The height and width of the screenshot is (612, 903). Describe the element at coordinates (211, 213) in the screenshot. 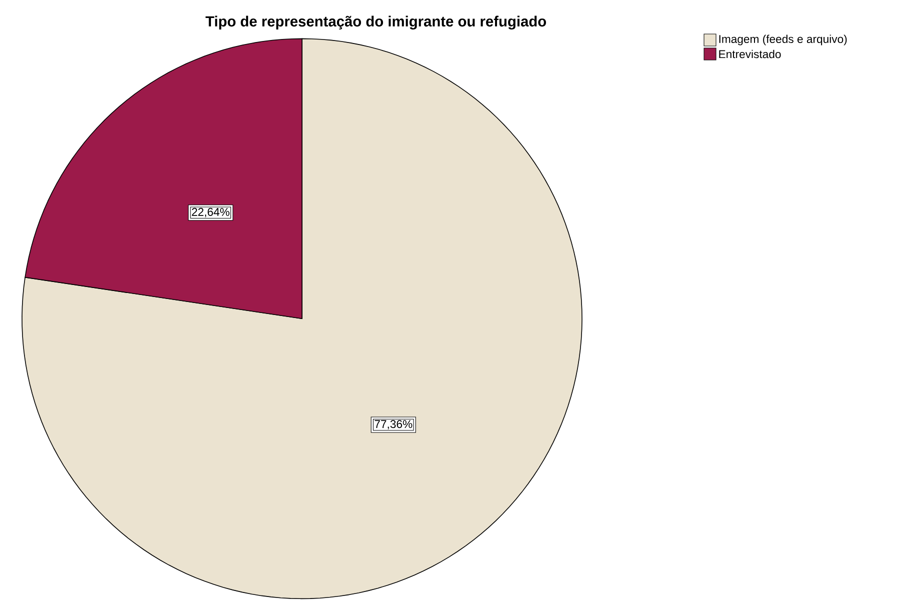

I see `data-label: 22,64%` at that location.